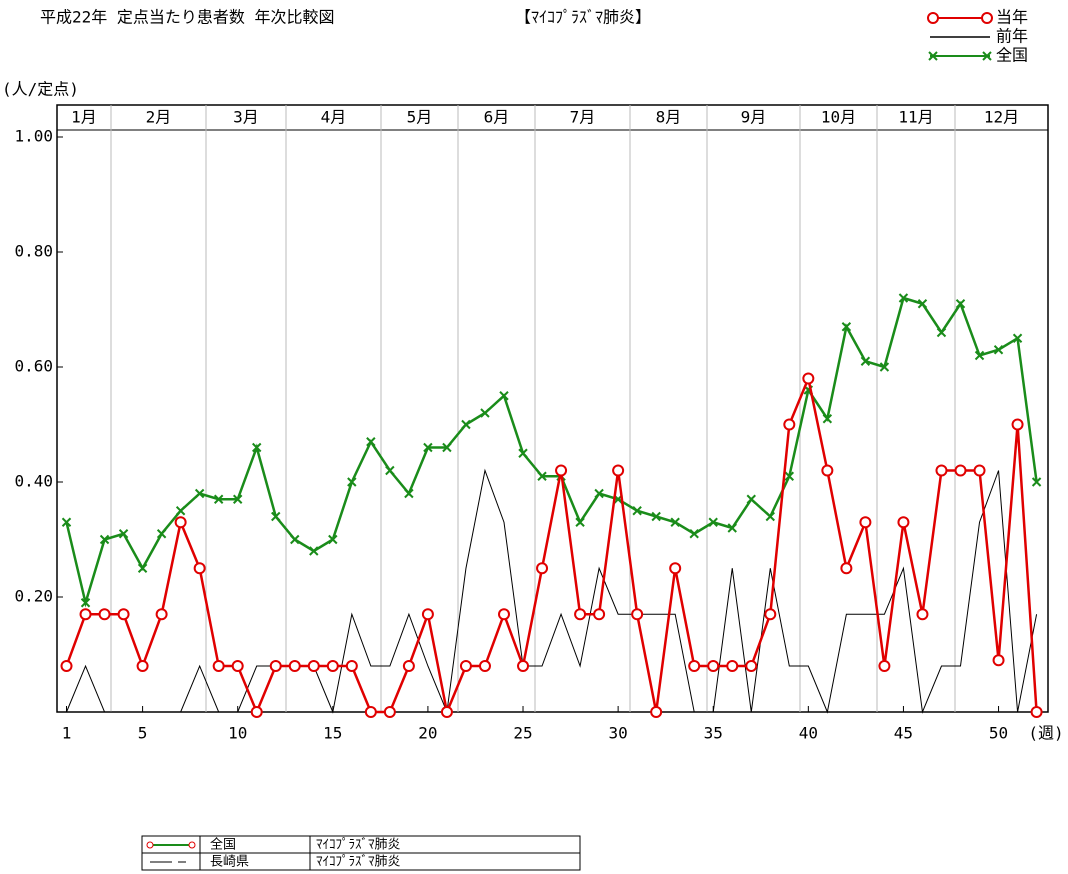  Describe the element at coordinates (1012, 36) in the screenshot. I see `legend-label: 前年` at that location.